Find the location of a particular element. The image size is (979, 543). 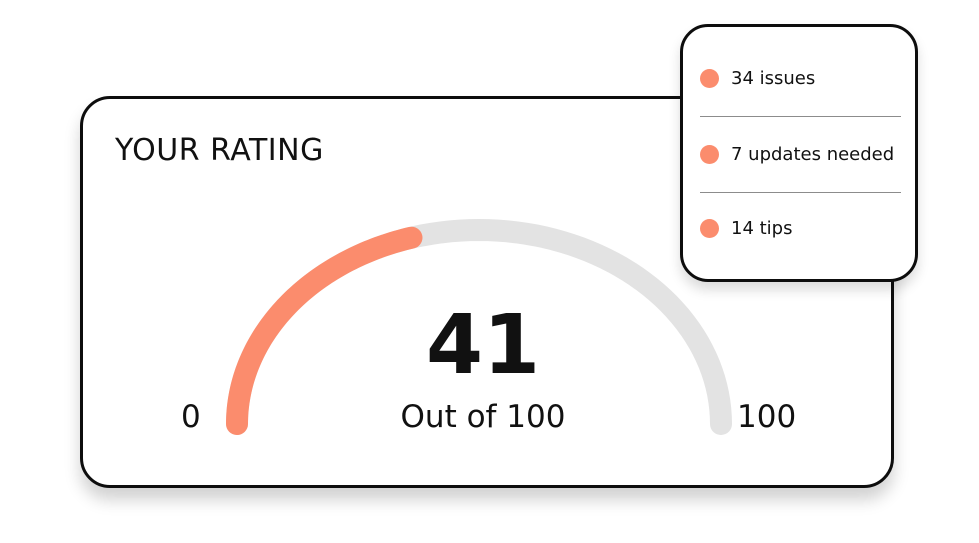

summary-item-updates: 7 updates needed is located at coordinates (800, 155).